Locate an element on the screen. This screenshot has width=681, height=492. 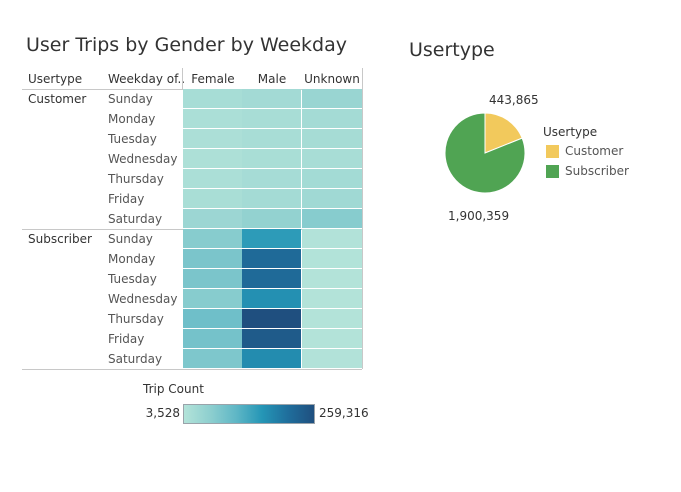
group-divider is located at coordinates (192, 369).